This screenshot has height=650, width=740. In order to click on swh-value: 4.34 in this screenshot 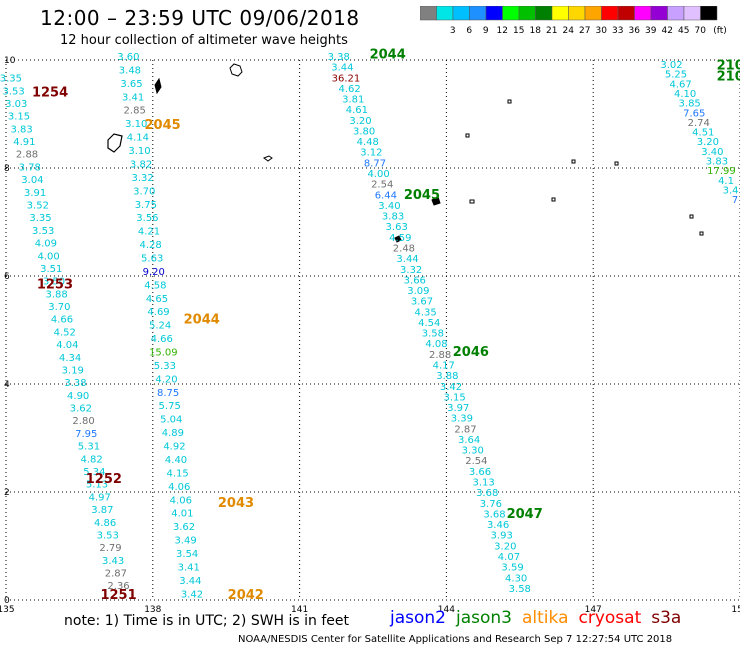, I will do `click(70, 358)`.